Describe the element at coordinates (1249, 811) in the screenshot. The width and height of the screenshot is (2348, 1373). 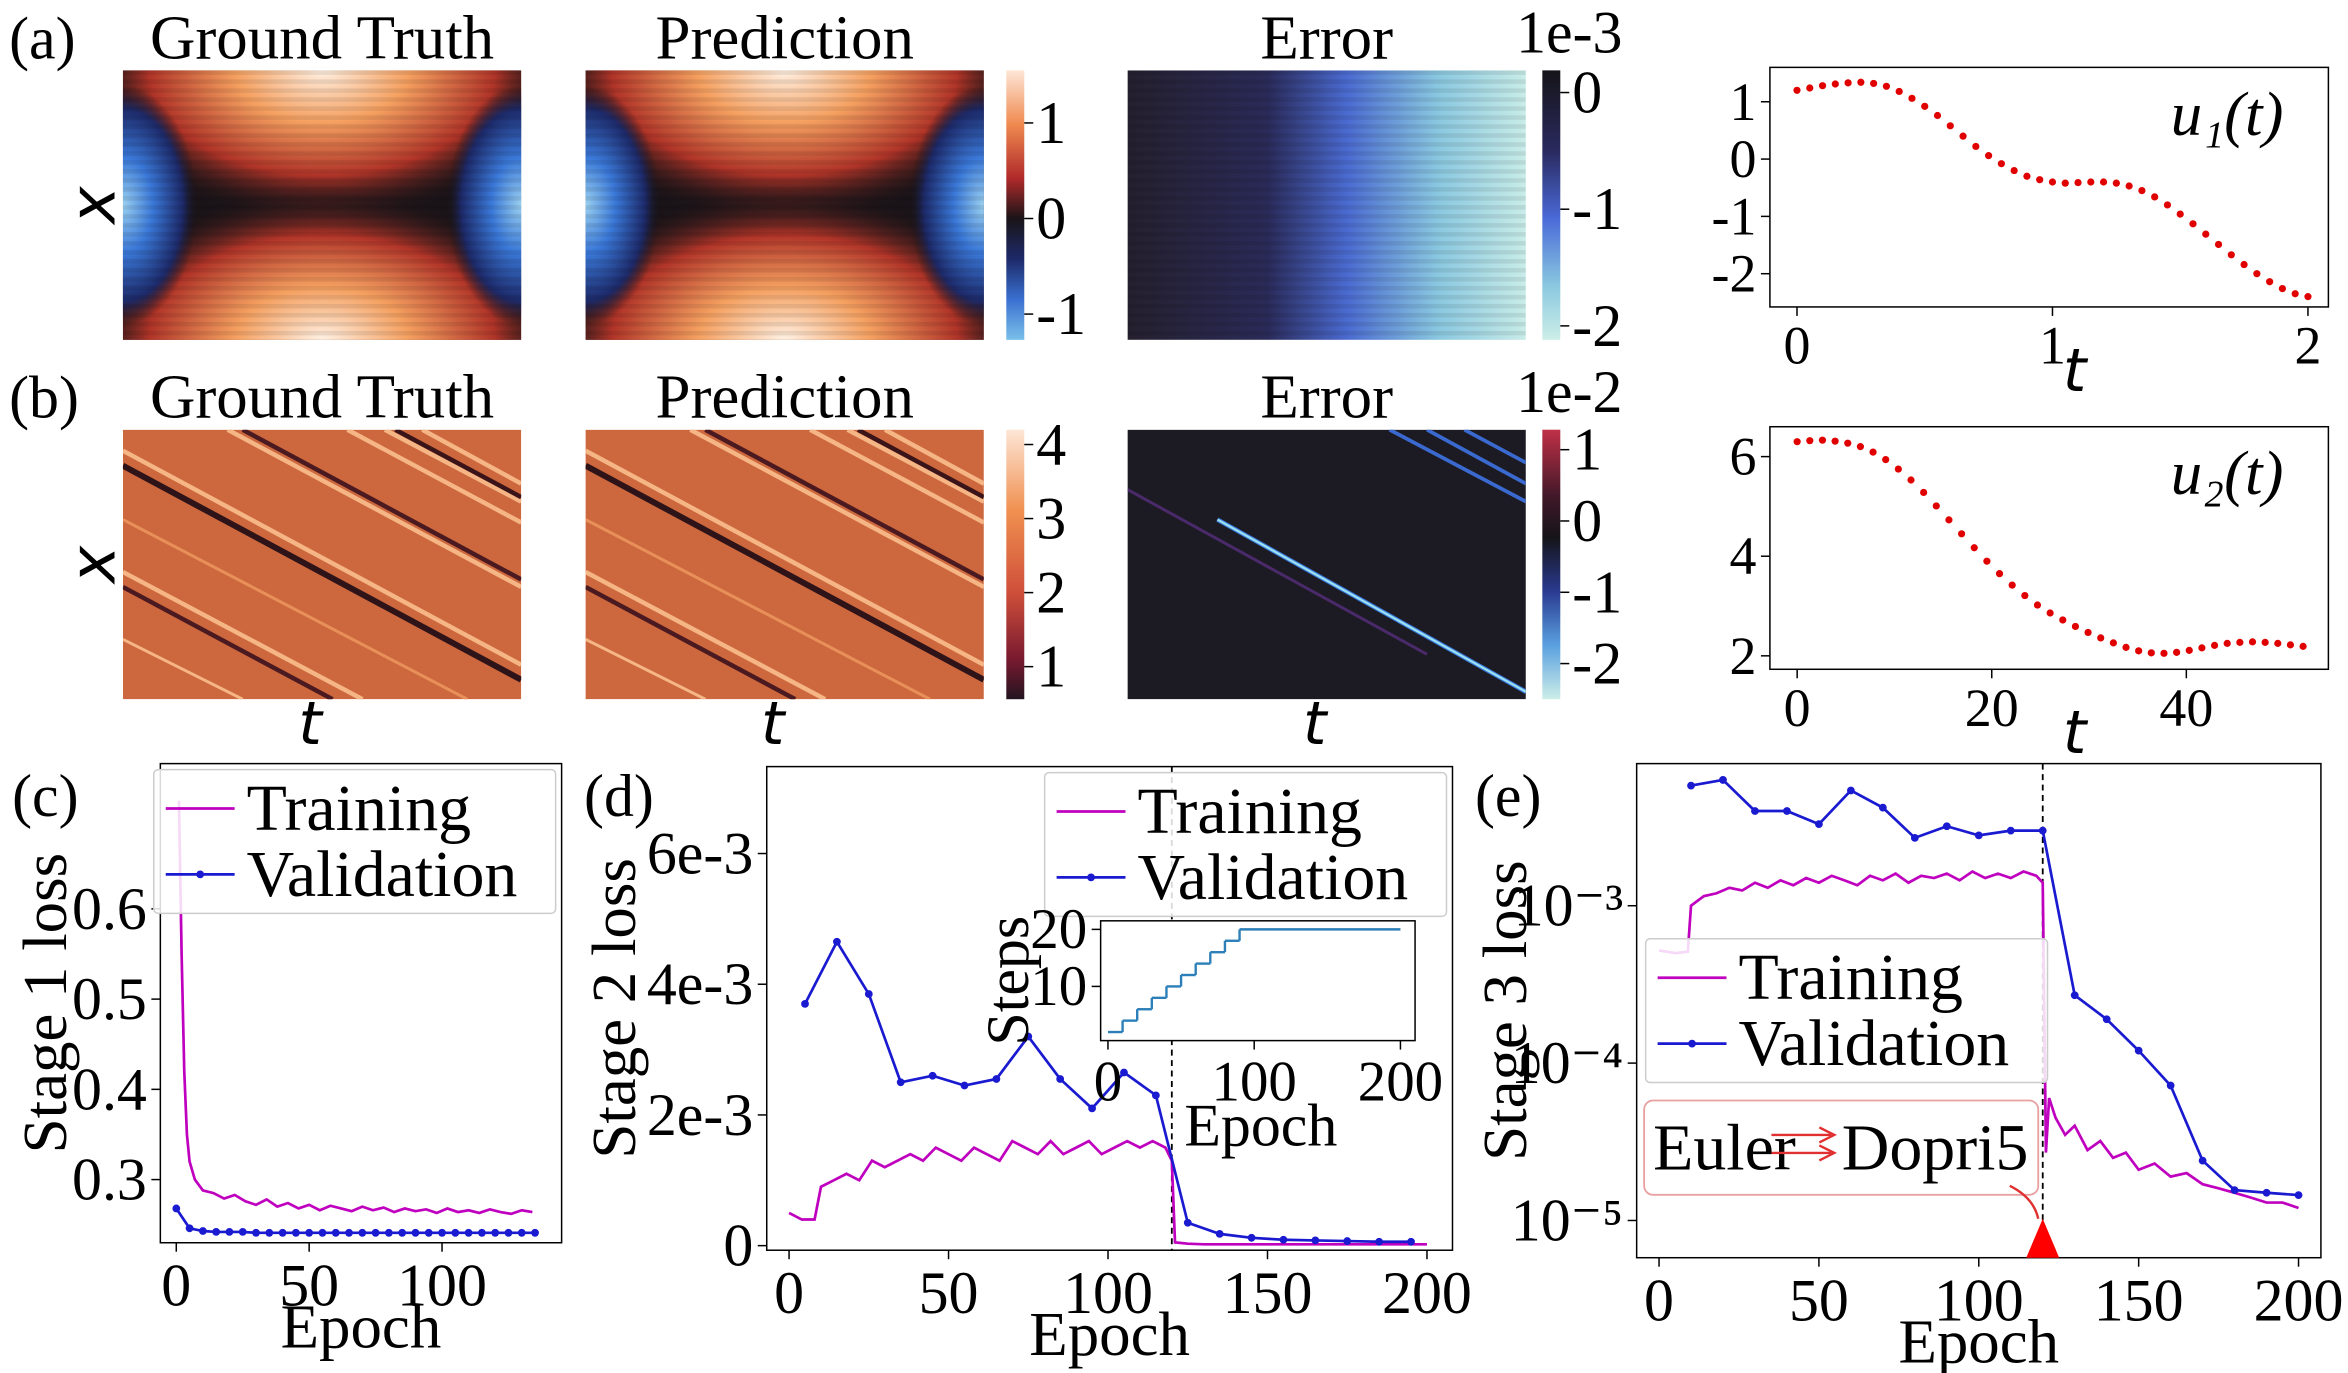
I see `legend-label: Training` at that location.